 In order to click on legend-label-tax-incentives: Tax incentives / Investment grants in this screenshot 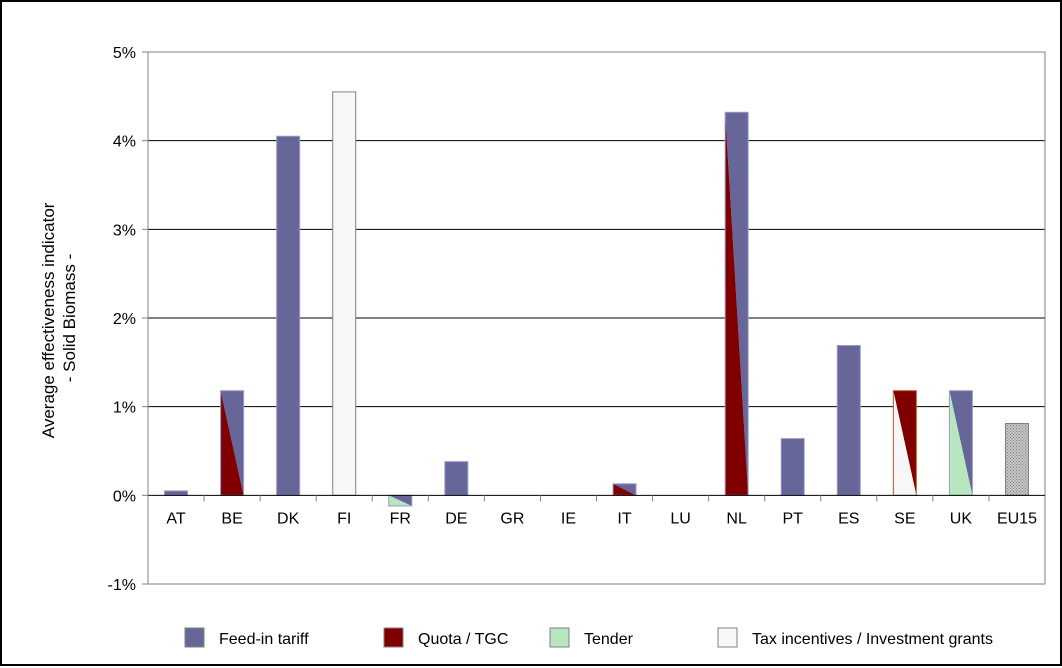, I will do `click(872, 639)`.